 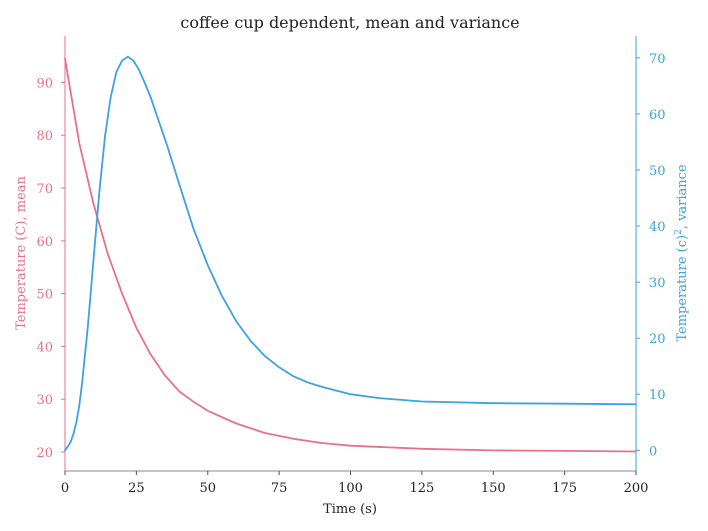 What do you see at coordinates (421, 488) in the screenshot?
I see `x-tick-label: 125` at bounding box center [421, 488].